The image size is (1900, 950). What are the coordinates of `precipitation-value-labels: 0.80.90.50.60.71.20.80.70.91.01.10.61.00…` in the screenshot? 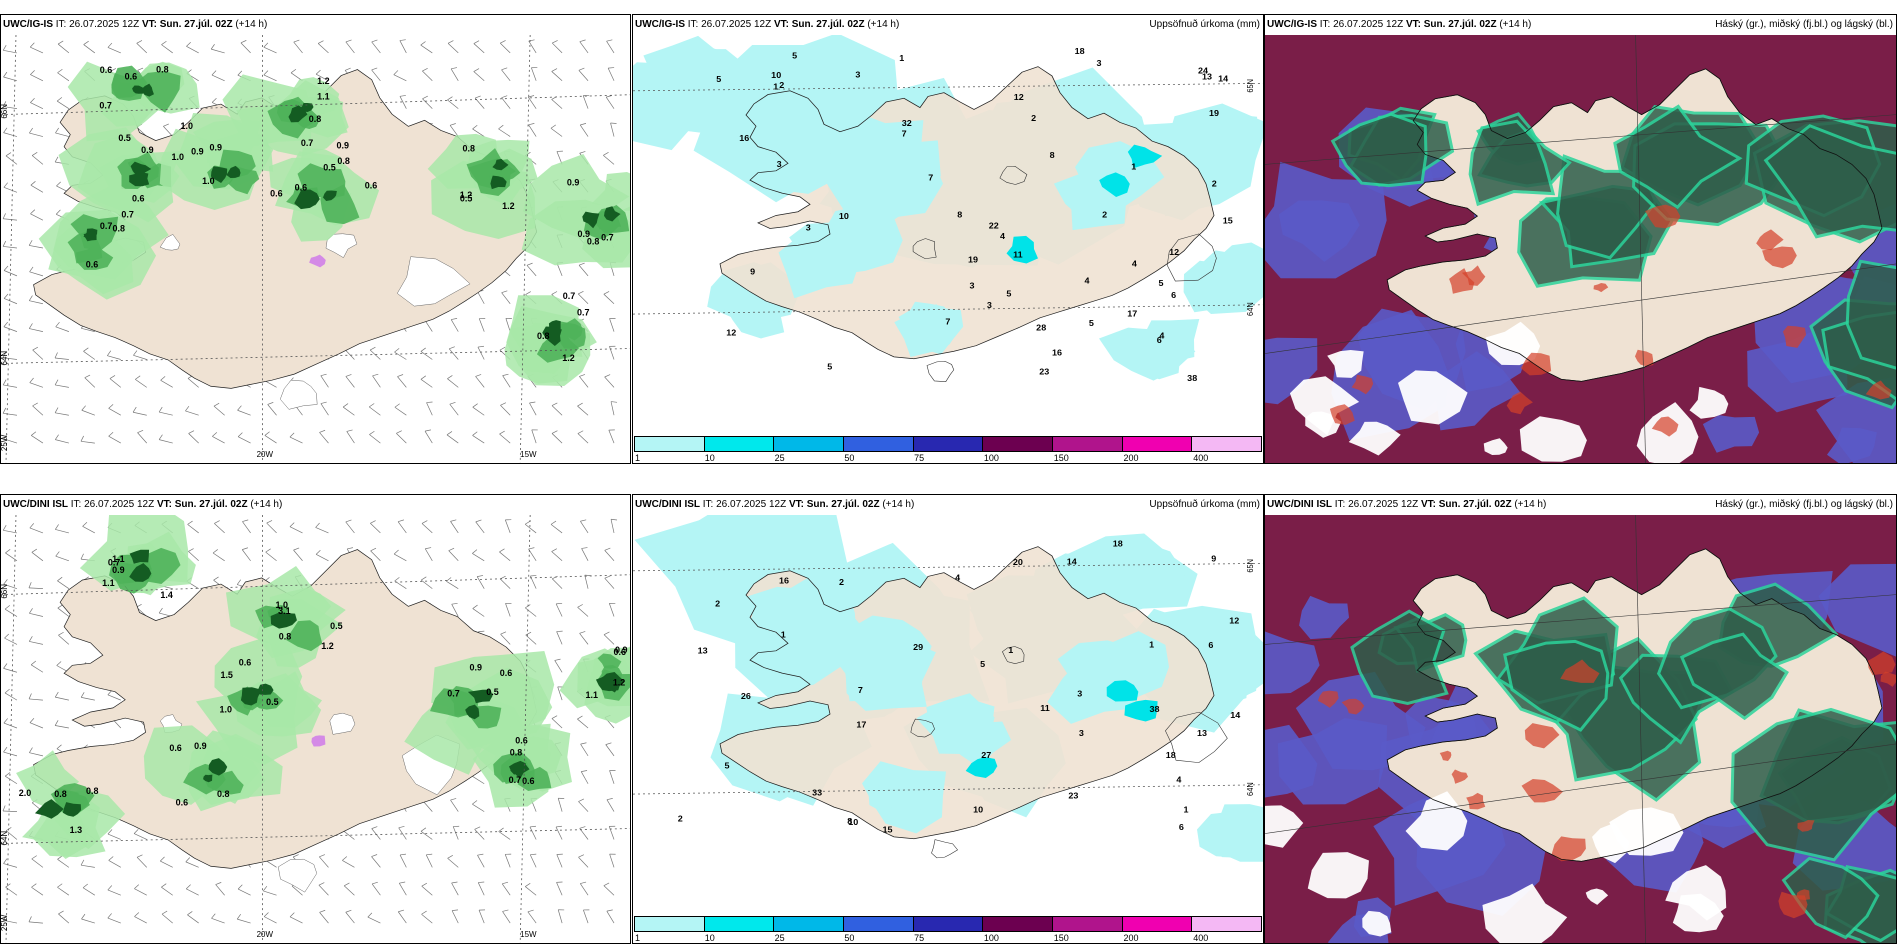 It's located at (350, 213).